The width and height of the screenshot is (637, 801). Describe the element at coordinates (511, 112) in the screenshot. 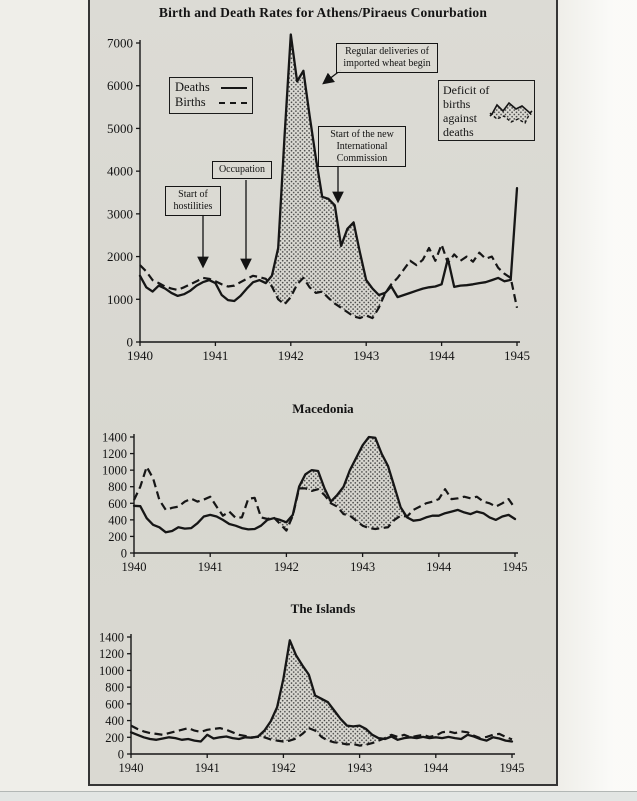

I see `deficit-sample-icon` at that location.